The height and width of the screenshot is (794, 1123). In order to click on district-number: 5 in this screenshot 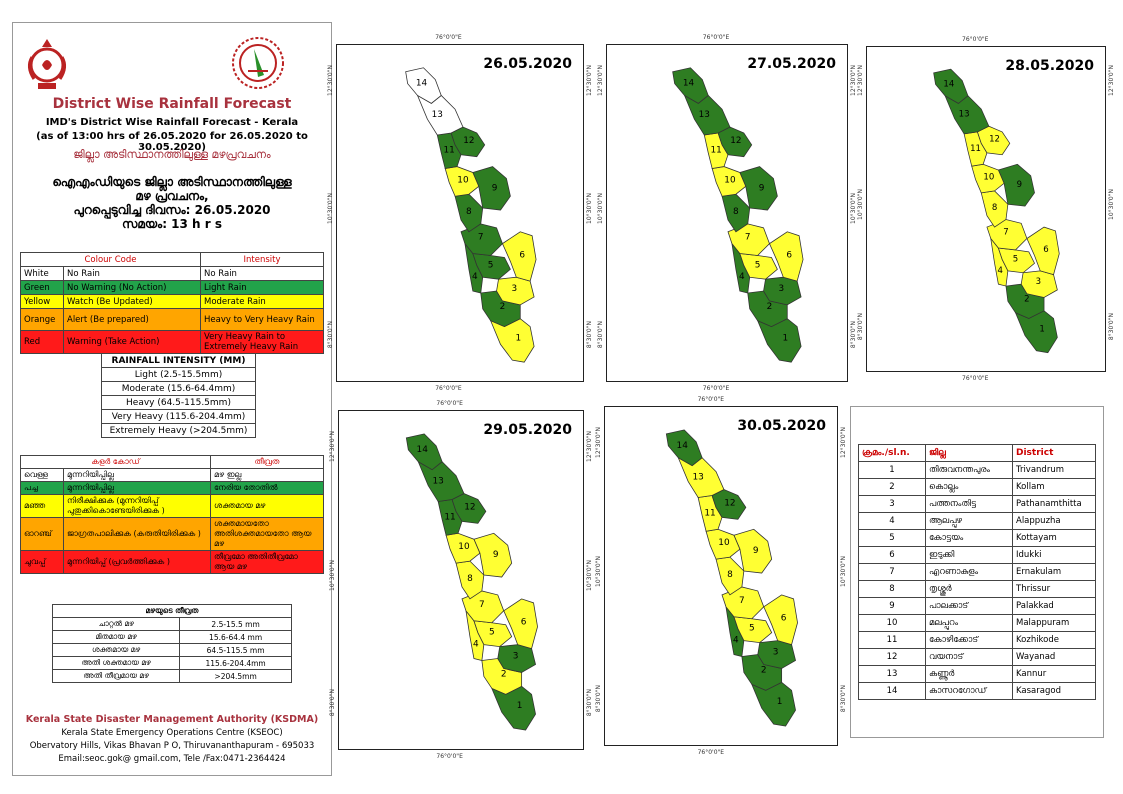, I will do `click(892, 538)`.